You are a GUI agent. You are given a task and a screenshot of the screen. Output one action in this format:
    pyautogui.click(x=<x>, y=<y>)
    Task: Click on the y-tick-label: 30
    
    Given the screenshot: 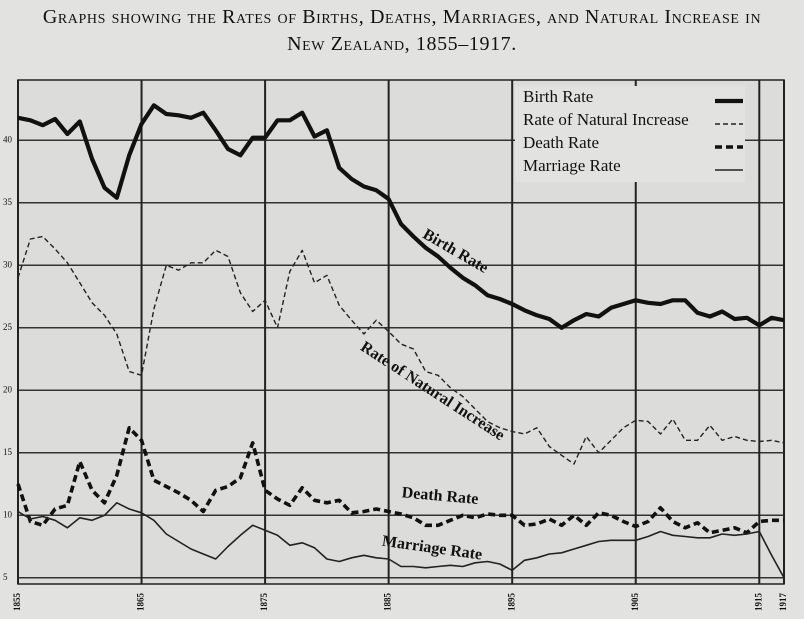 What is the action you would take?
    pyautogui.click(x=8, y=264)
    